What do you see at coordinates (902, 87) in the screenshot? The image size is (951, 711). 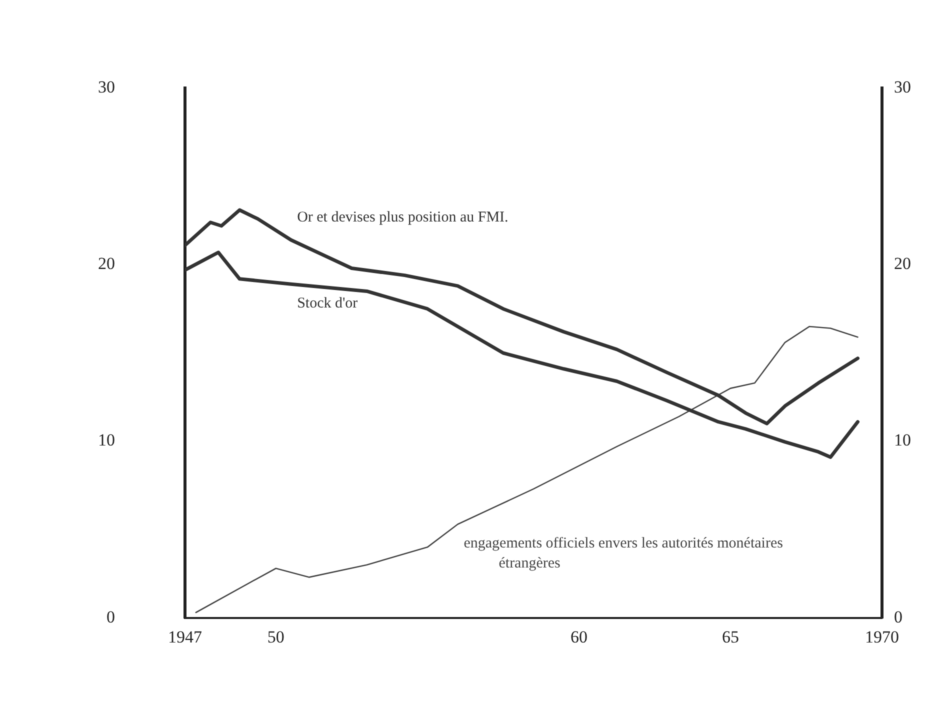 I see `y2-tick-label: 30` at bounding box center [902, 87].